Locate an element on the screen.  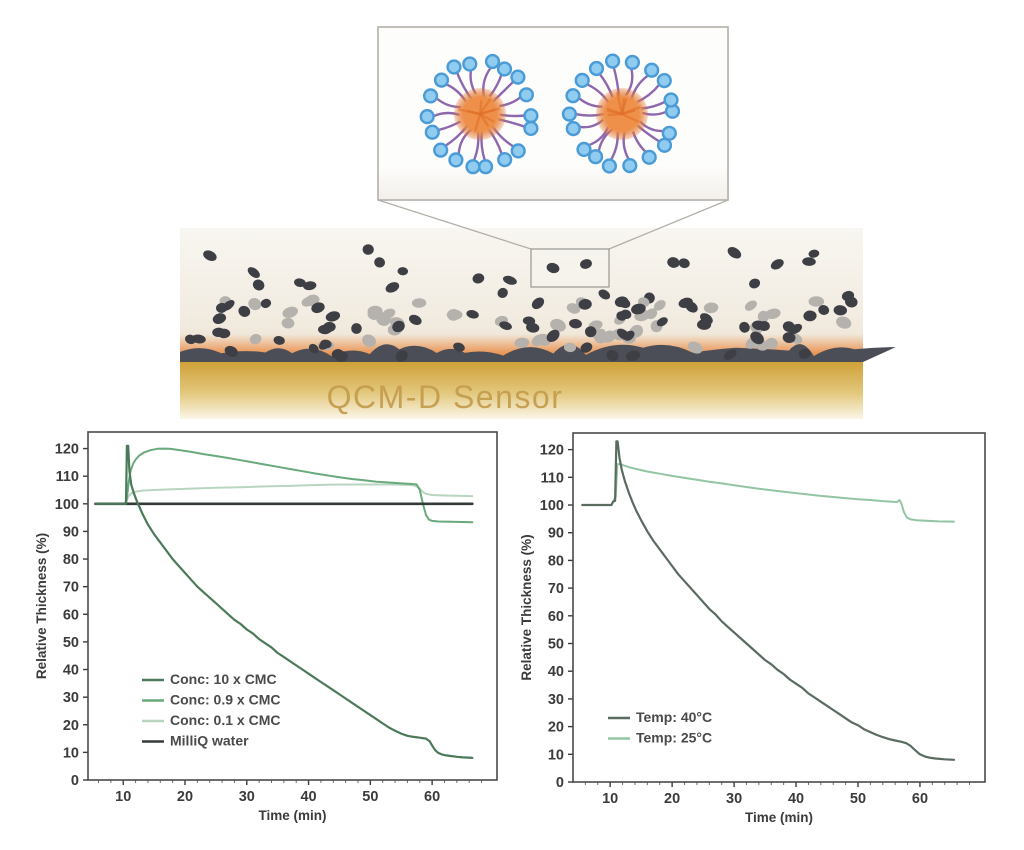
x-tick-label: 10 is located at coordinates (610, 799).